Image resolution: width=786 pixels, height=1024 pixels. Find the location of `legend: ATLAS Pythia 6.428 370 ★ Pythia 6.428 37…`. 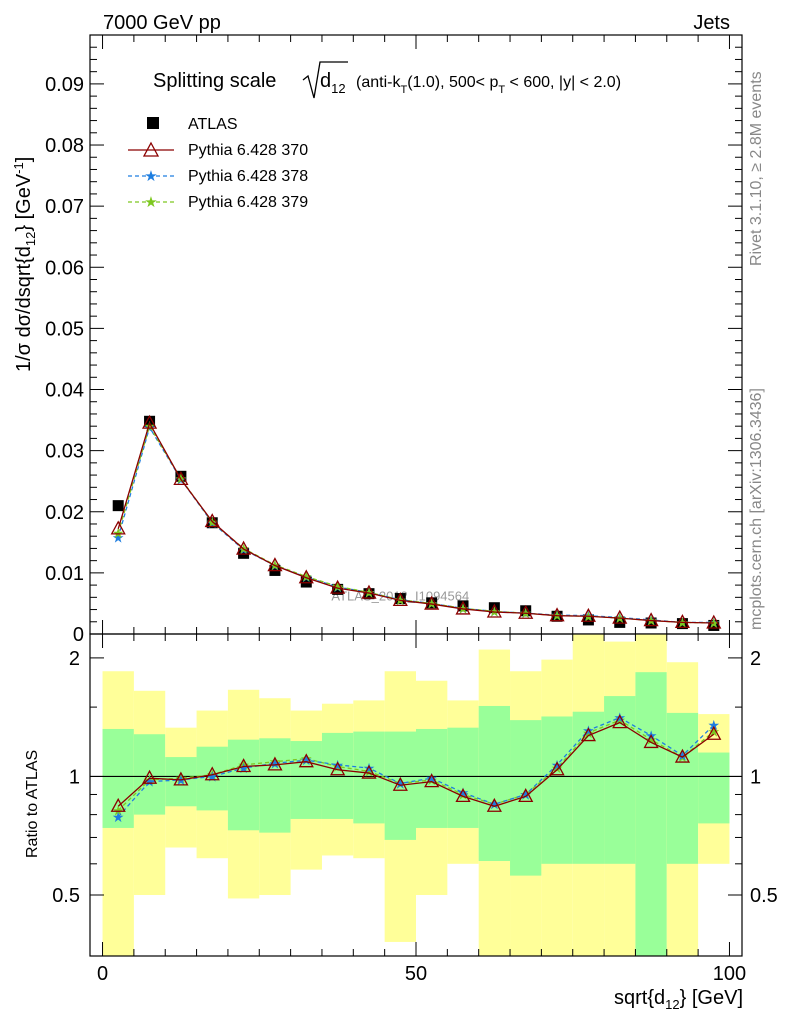

legend: ATLAS Pythia 6.428 370 ★ Pythia 6.428 37… is located at coordinates (218, 163).